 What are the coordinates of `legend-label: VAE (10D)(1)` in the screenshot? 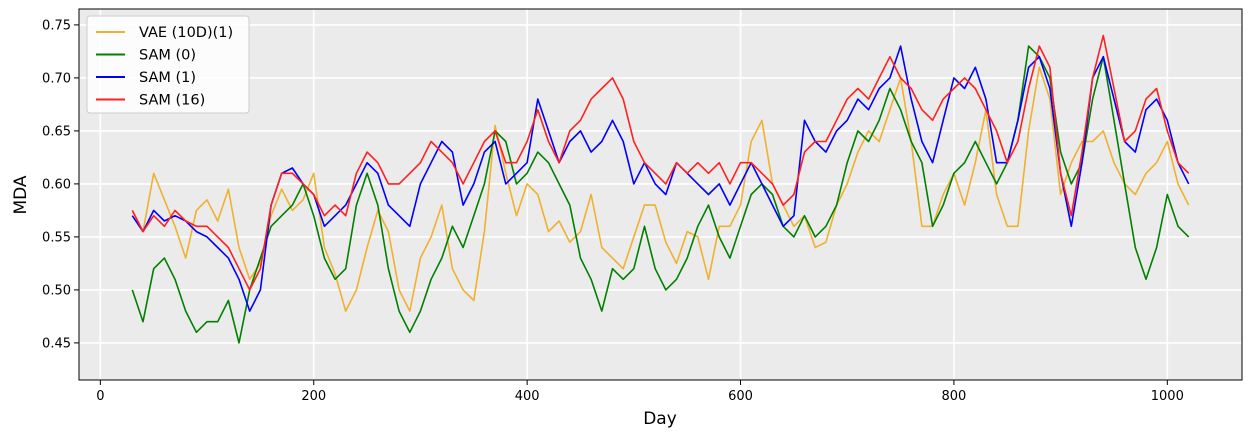 It's located at (186, 33).